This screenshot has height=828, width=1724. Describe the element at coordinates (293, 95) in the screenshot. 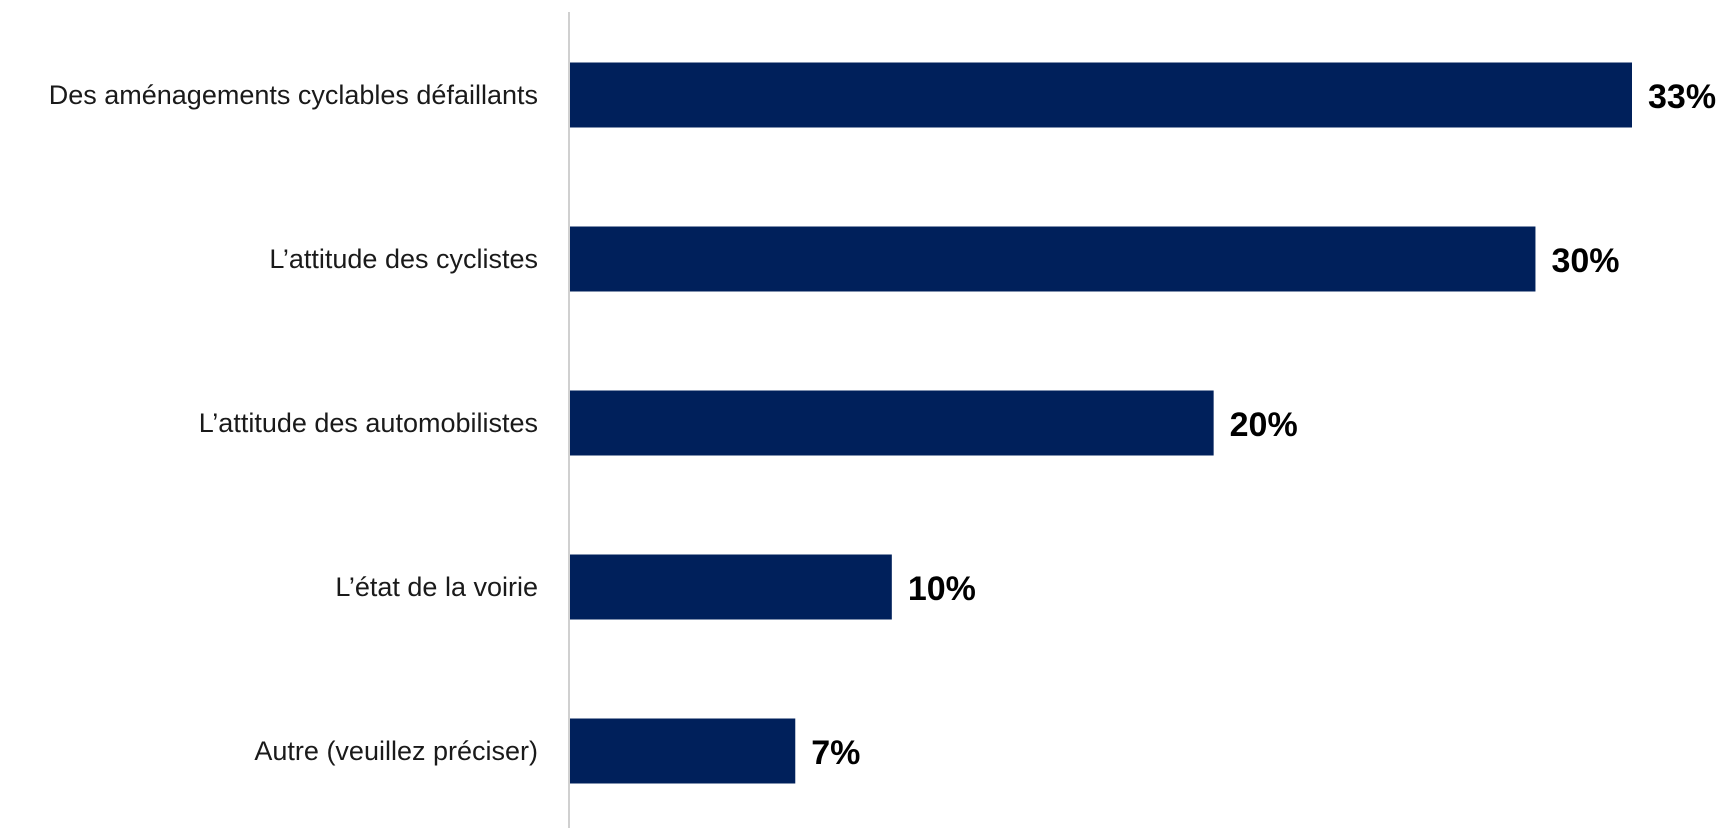

I see `category-label: Des aménagements cyclables défaillants` at that location.